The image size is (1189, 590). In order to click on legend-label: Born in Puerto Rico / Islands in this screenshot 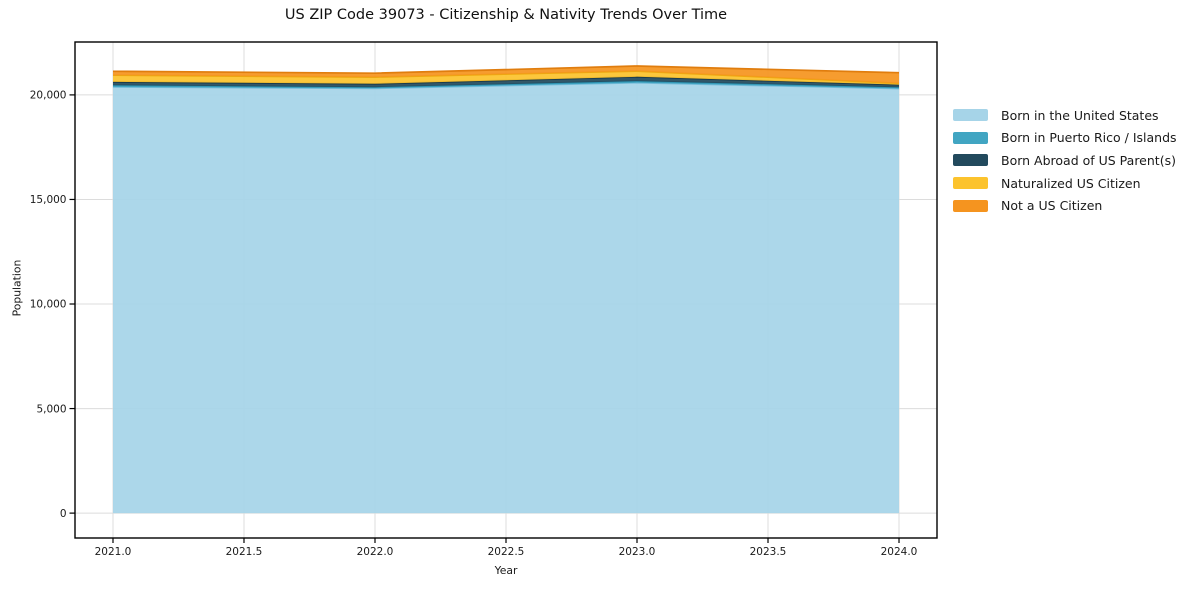, I will do `click(1089, 138)`.